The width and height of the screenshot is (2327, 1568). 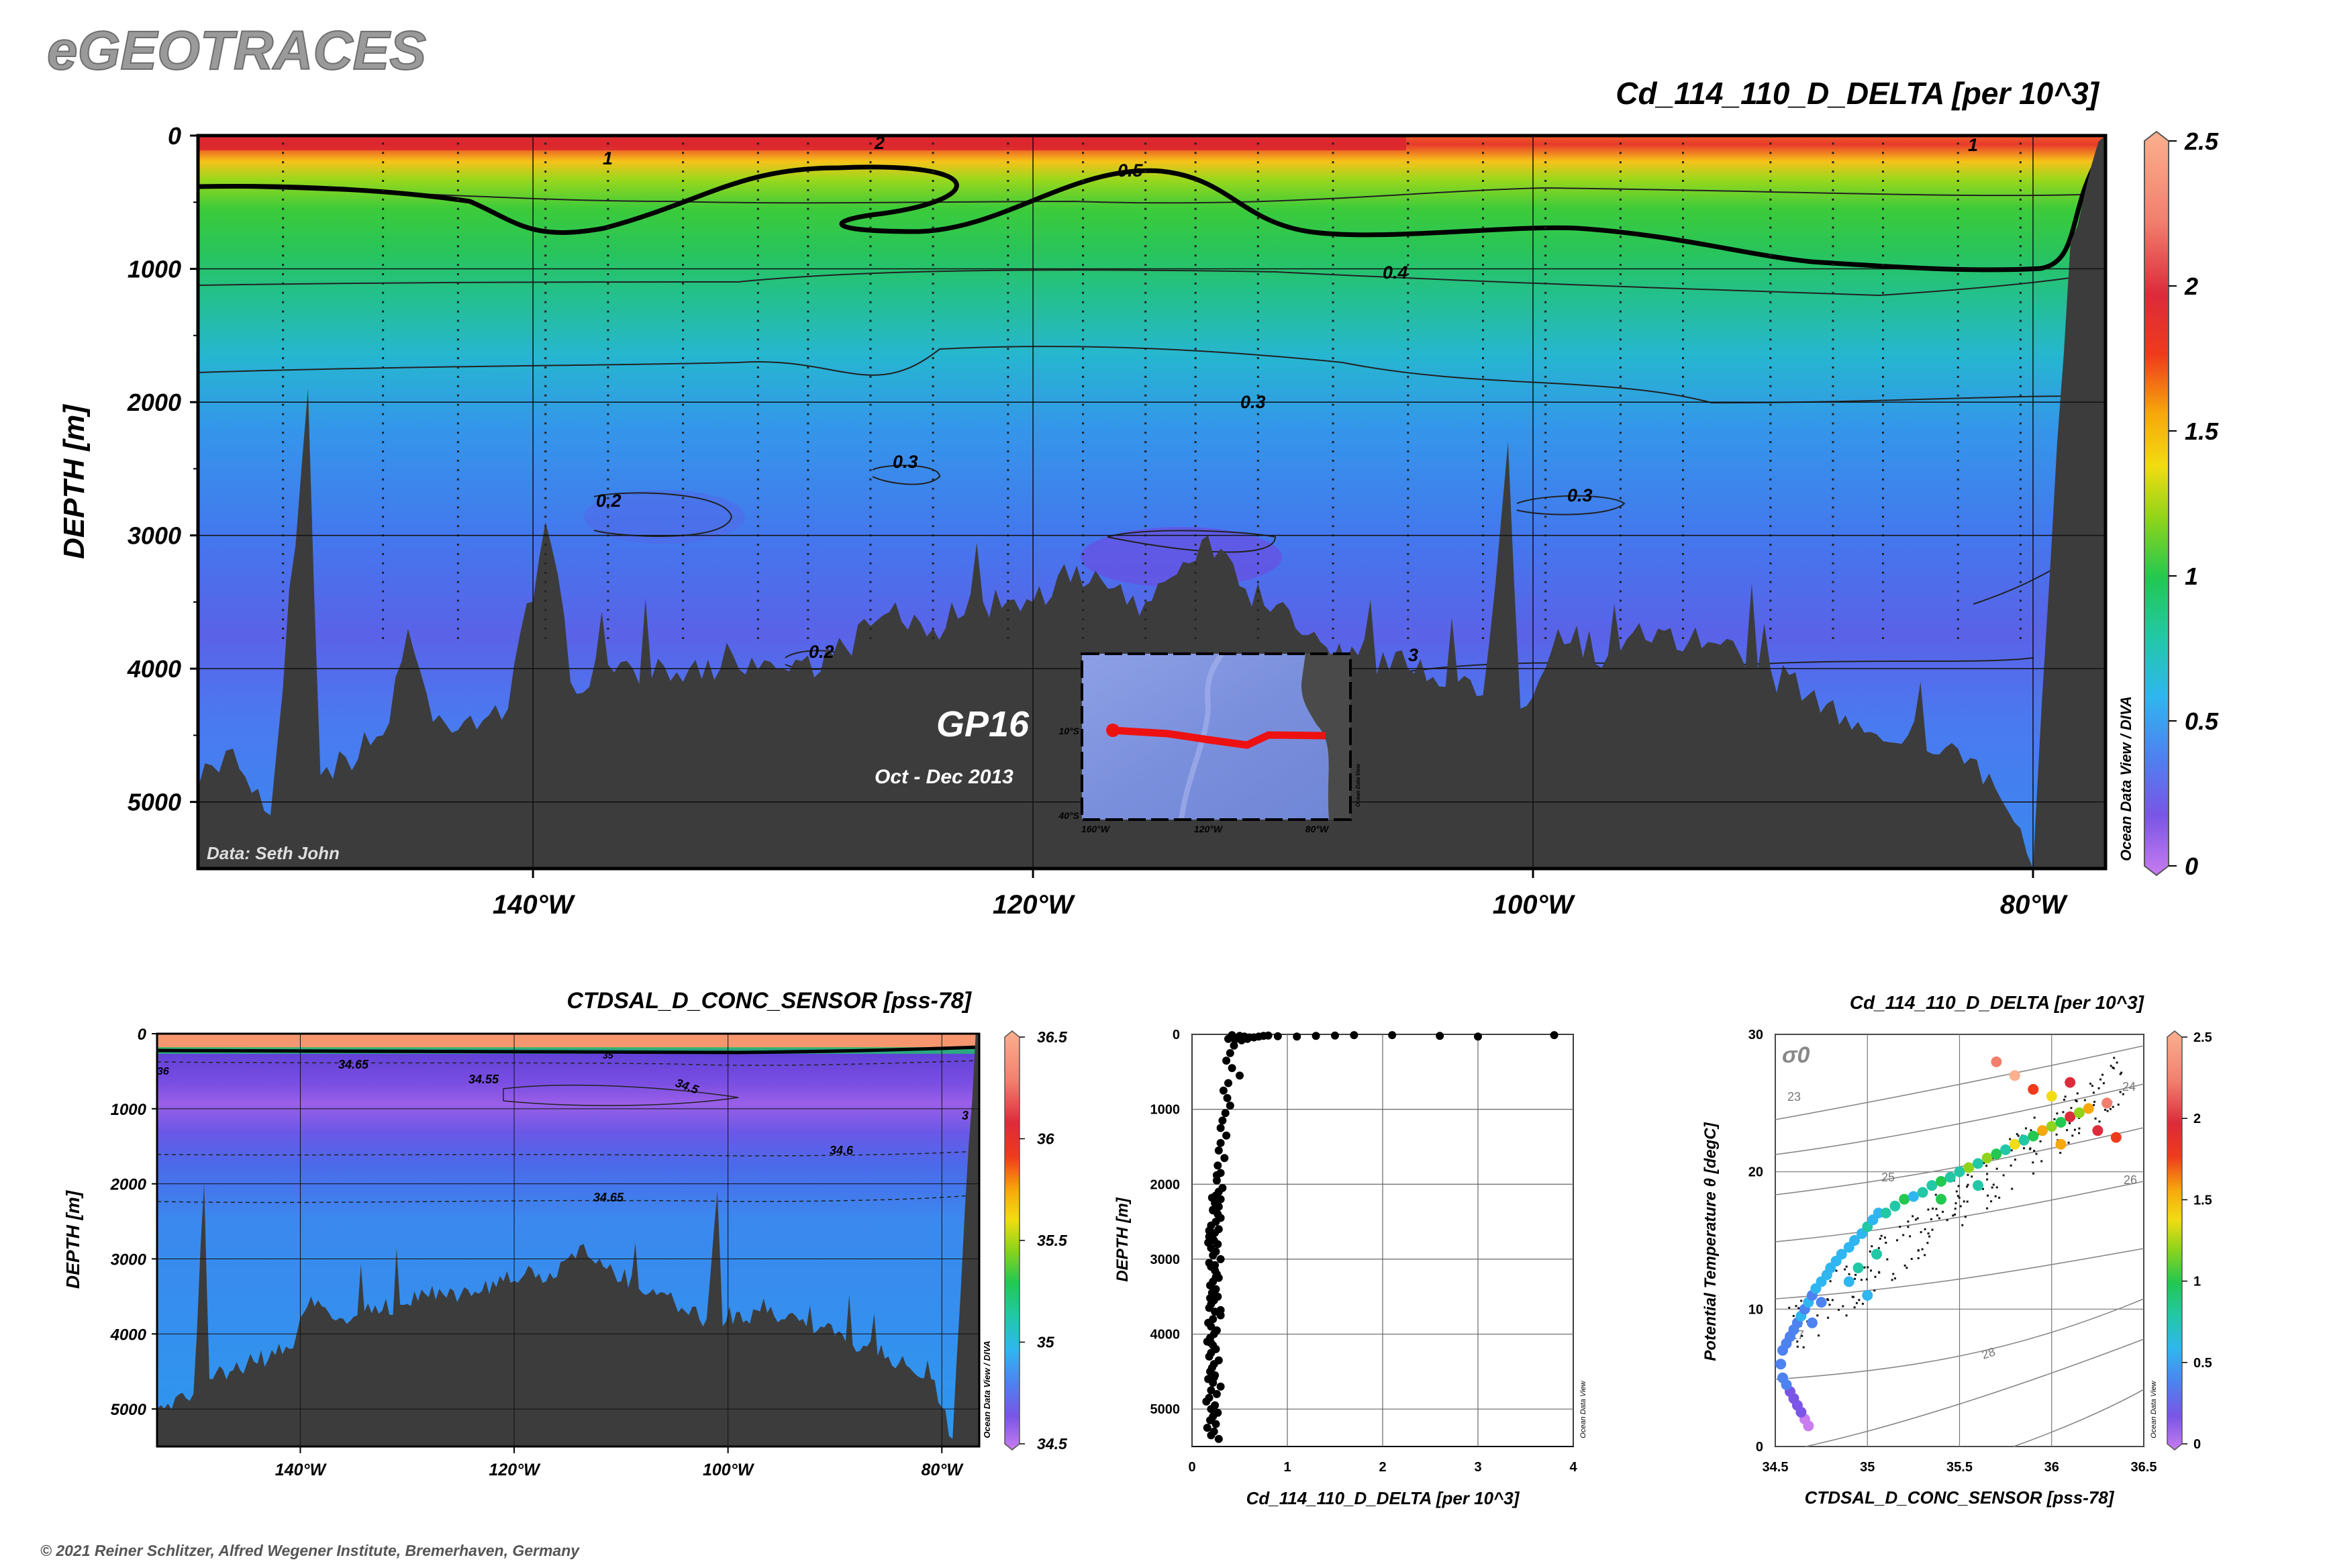 What do you see at coordinates (1580, 495) in the screenshot?
I see `contour-label: 0.3` at bounding box center [1580, 495].